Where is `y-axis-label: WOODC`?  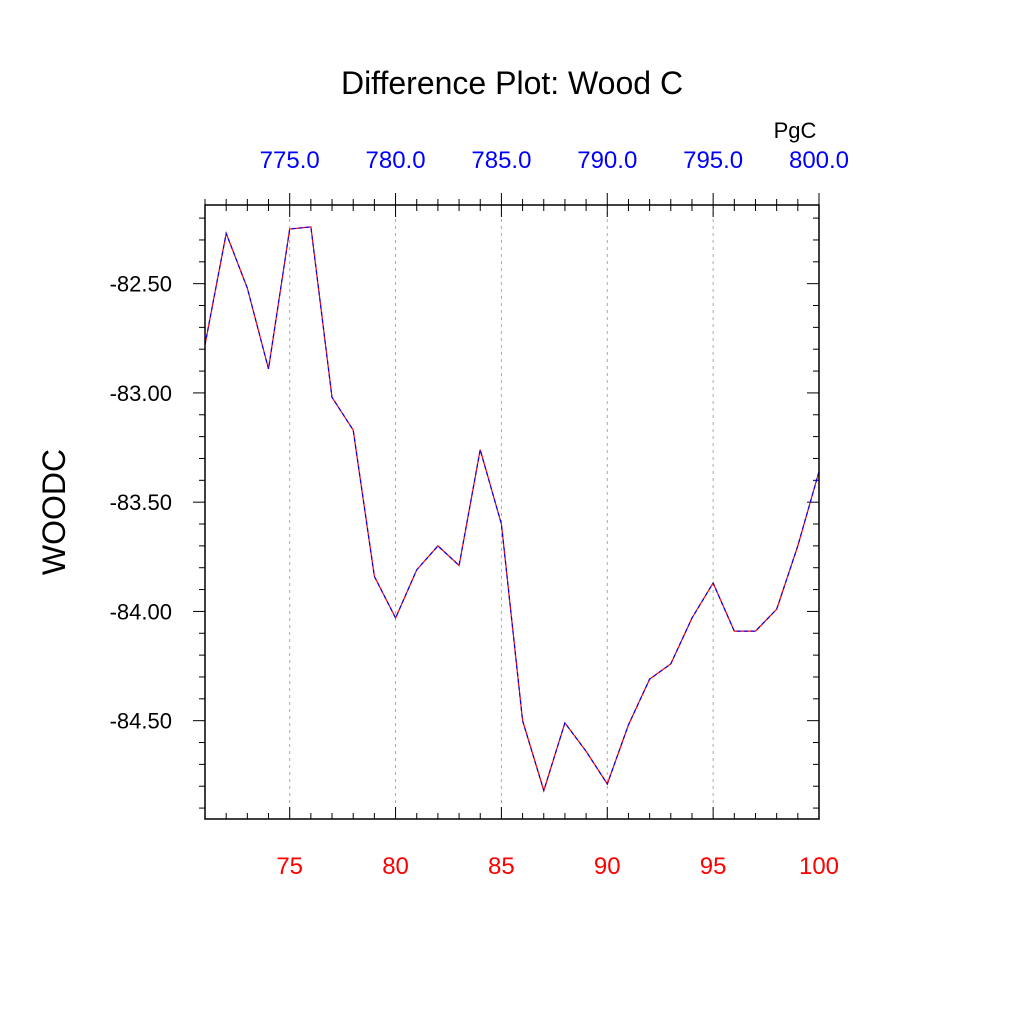
y-axis-label: WOODC is located at coordinates (54, 512).